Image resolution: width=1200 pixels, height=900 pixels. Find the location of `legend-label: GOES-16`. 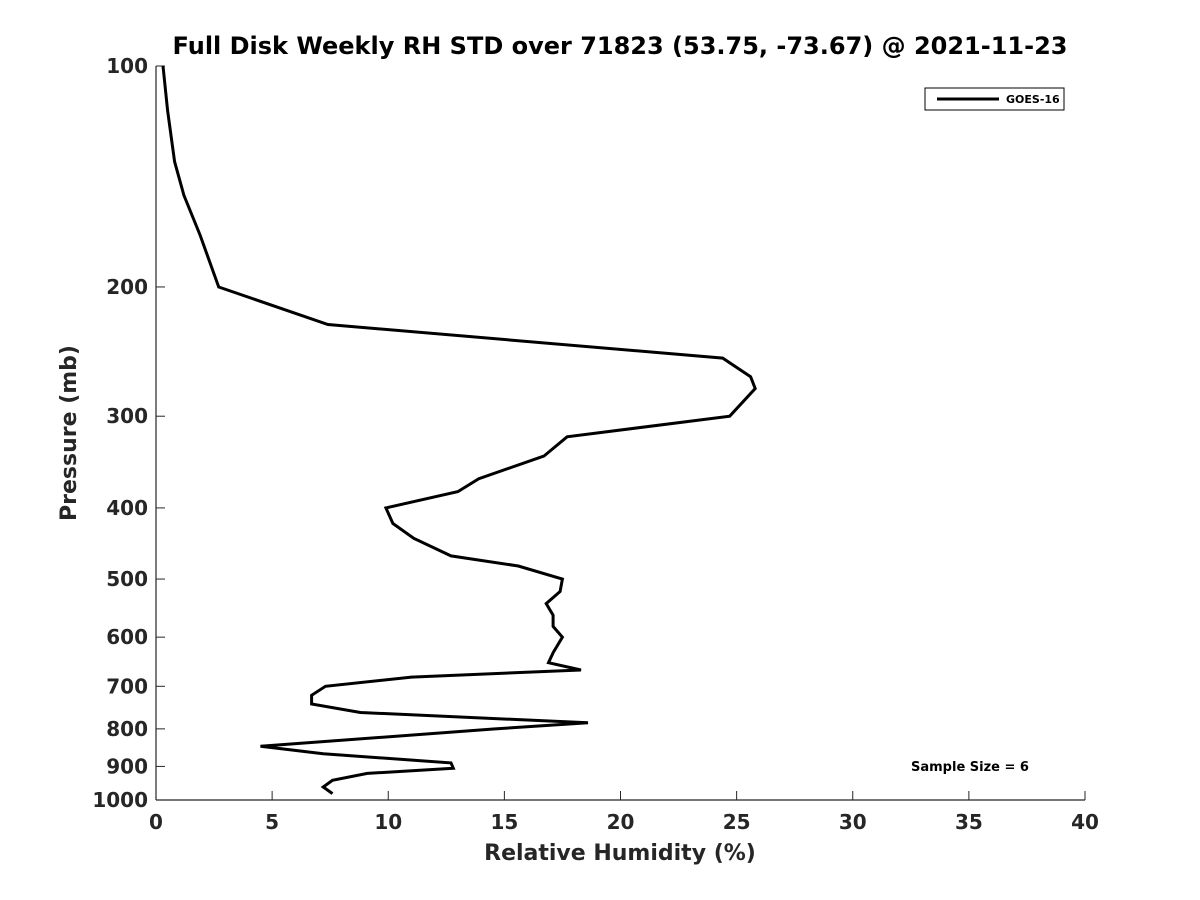

legend-label: GOES-16 is located at coordinates (1033, 99).